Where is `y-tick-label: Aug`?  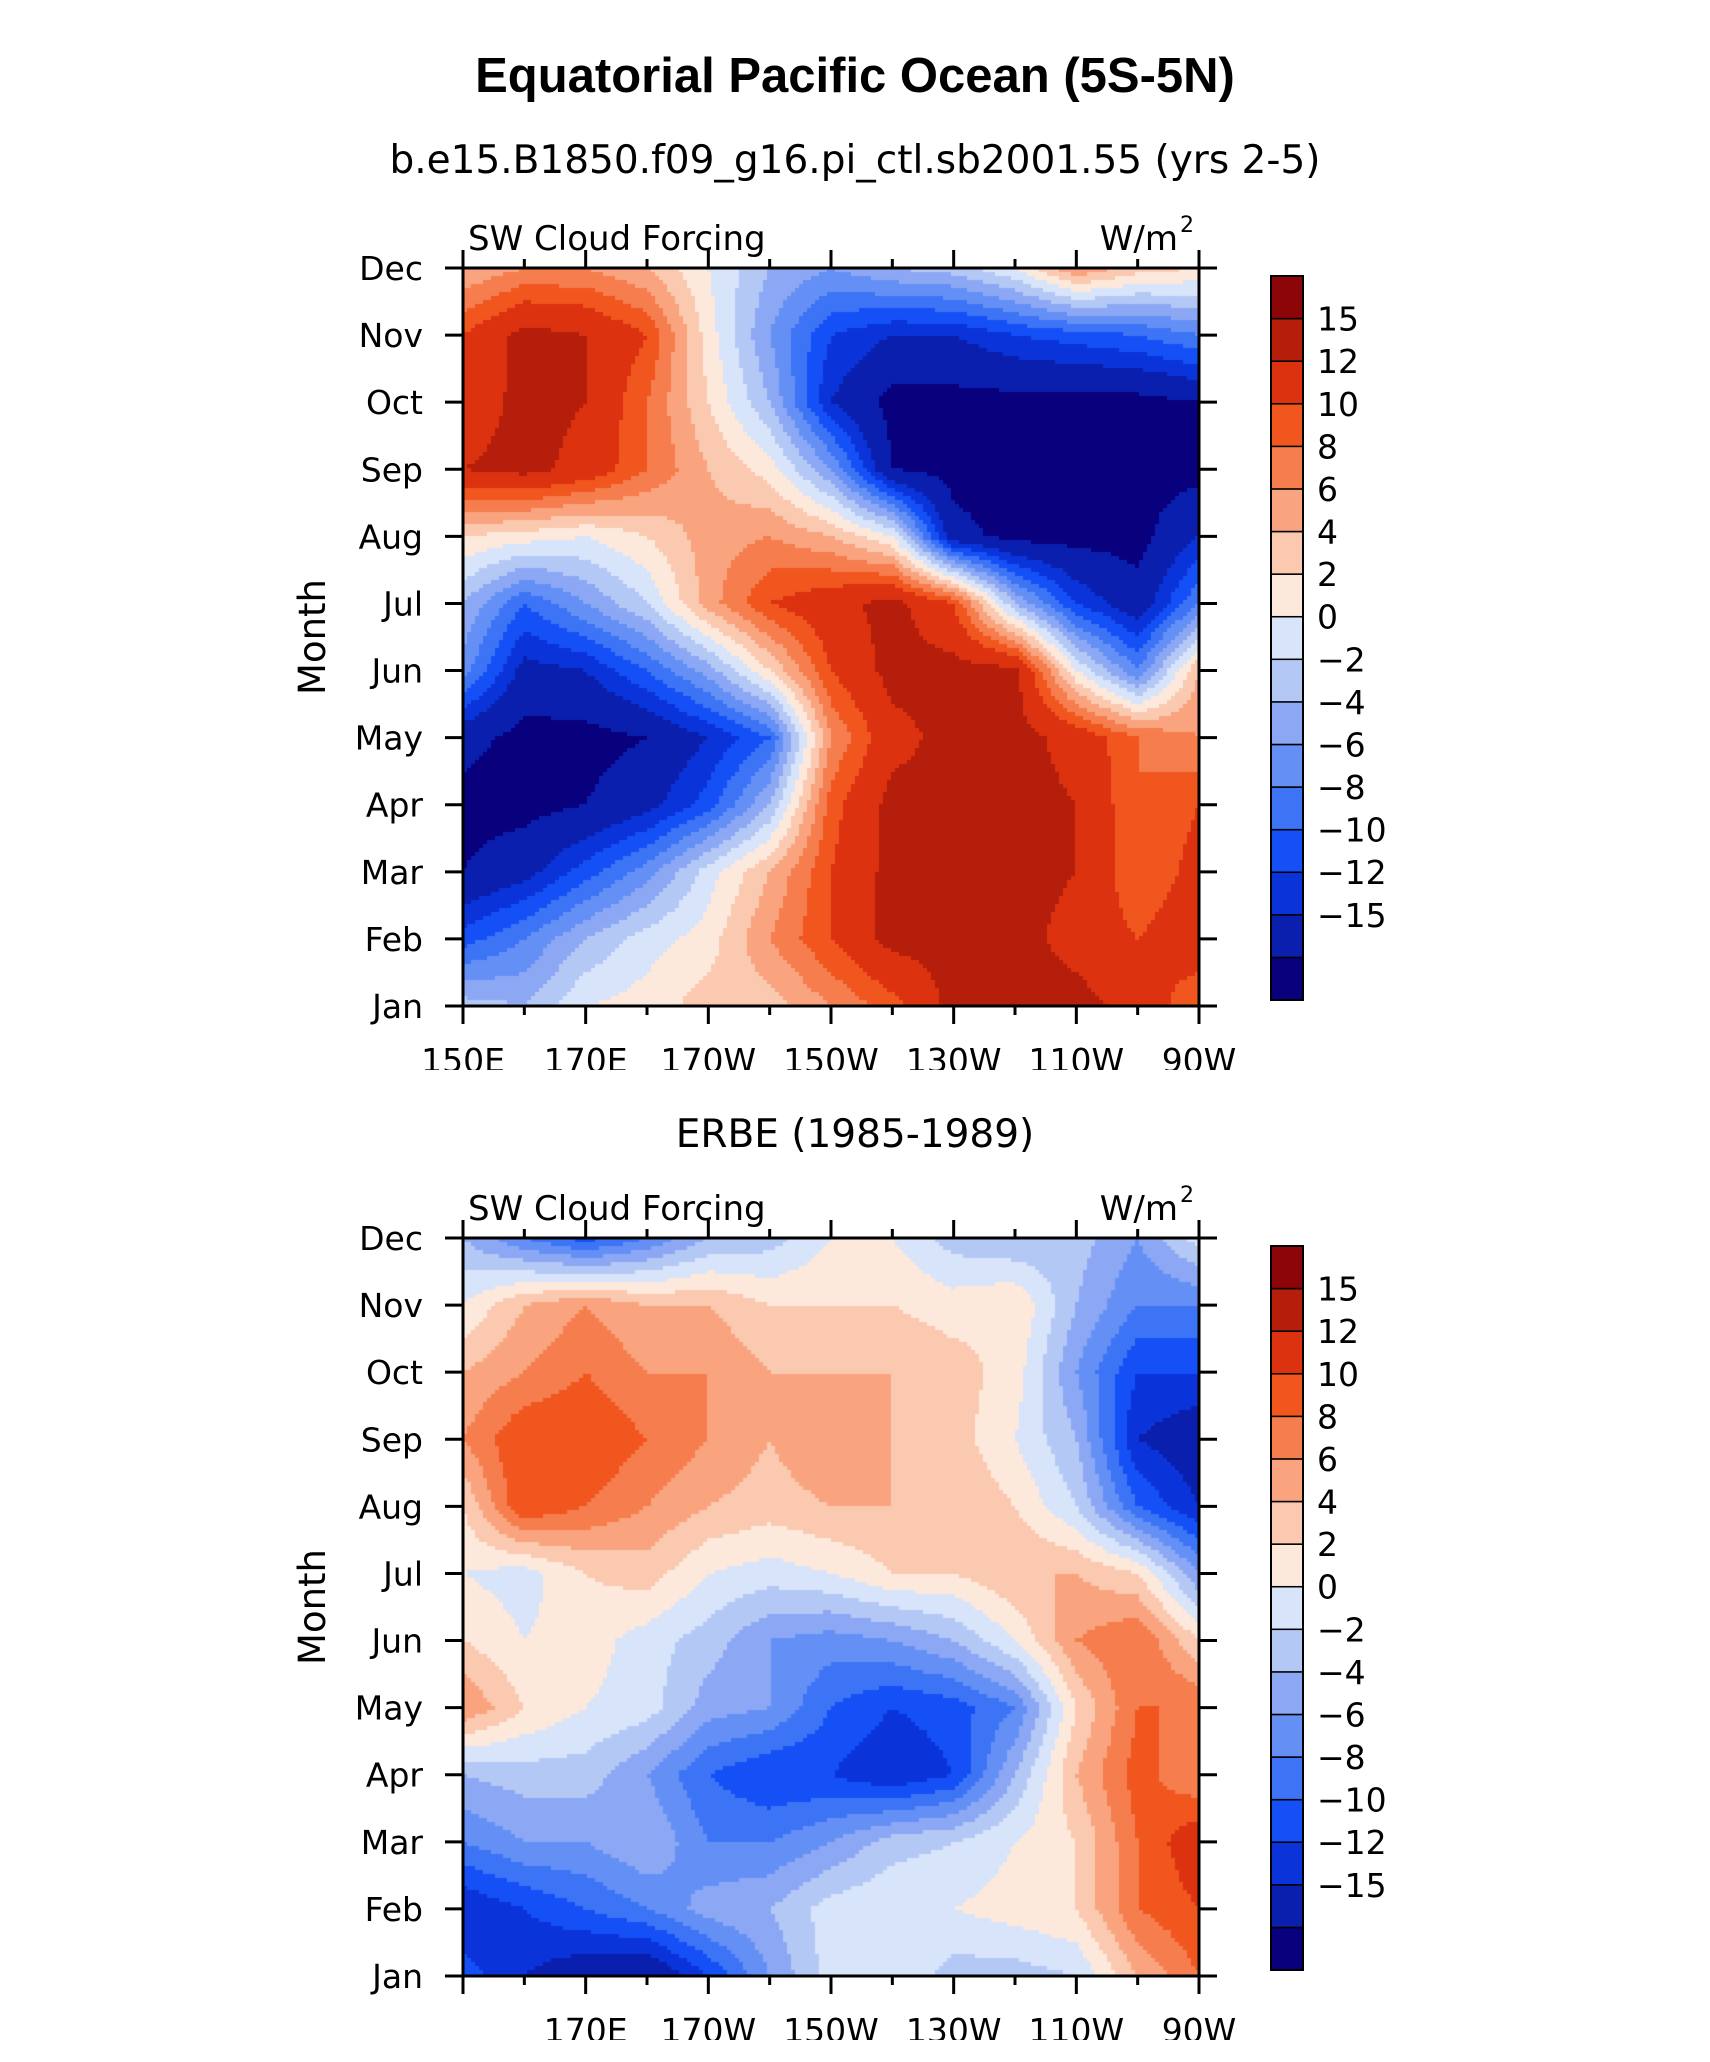 y-tick-label: Aug is located at coordinates (391, 1506).